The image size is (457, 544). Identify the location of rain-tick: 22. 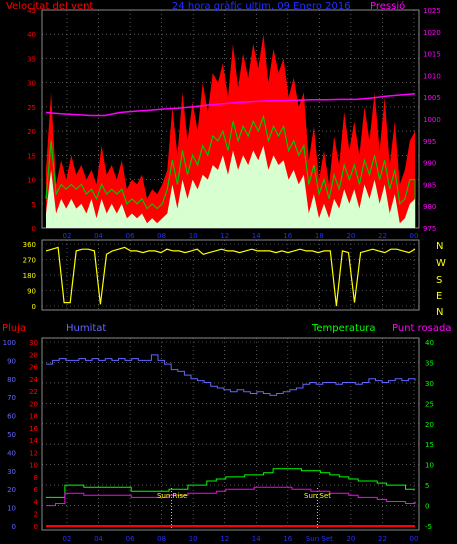
(33, 392).